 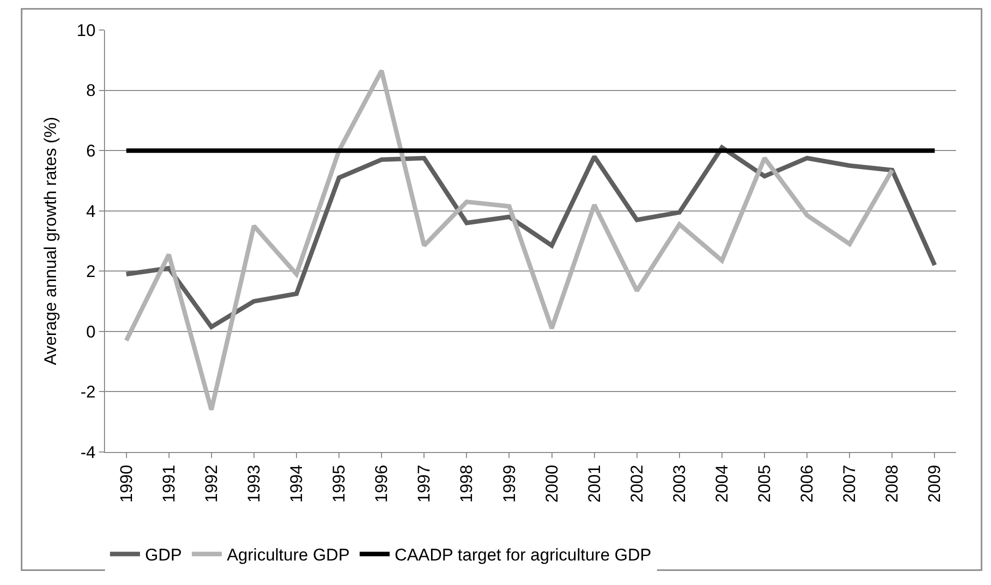 I want to click on x-tick-label: 2000, so click(x=552, y=483).